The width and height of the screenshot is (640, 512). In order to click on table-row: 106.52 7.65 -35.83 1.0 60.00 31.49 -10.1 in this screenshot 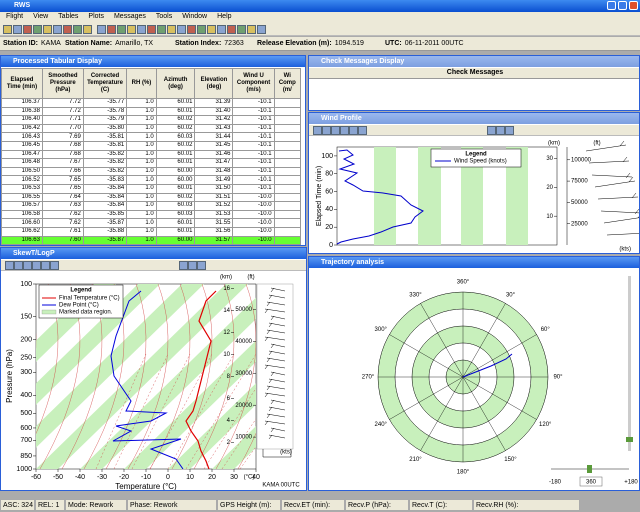, I will do `click(151, 180)`.